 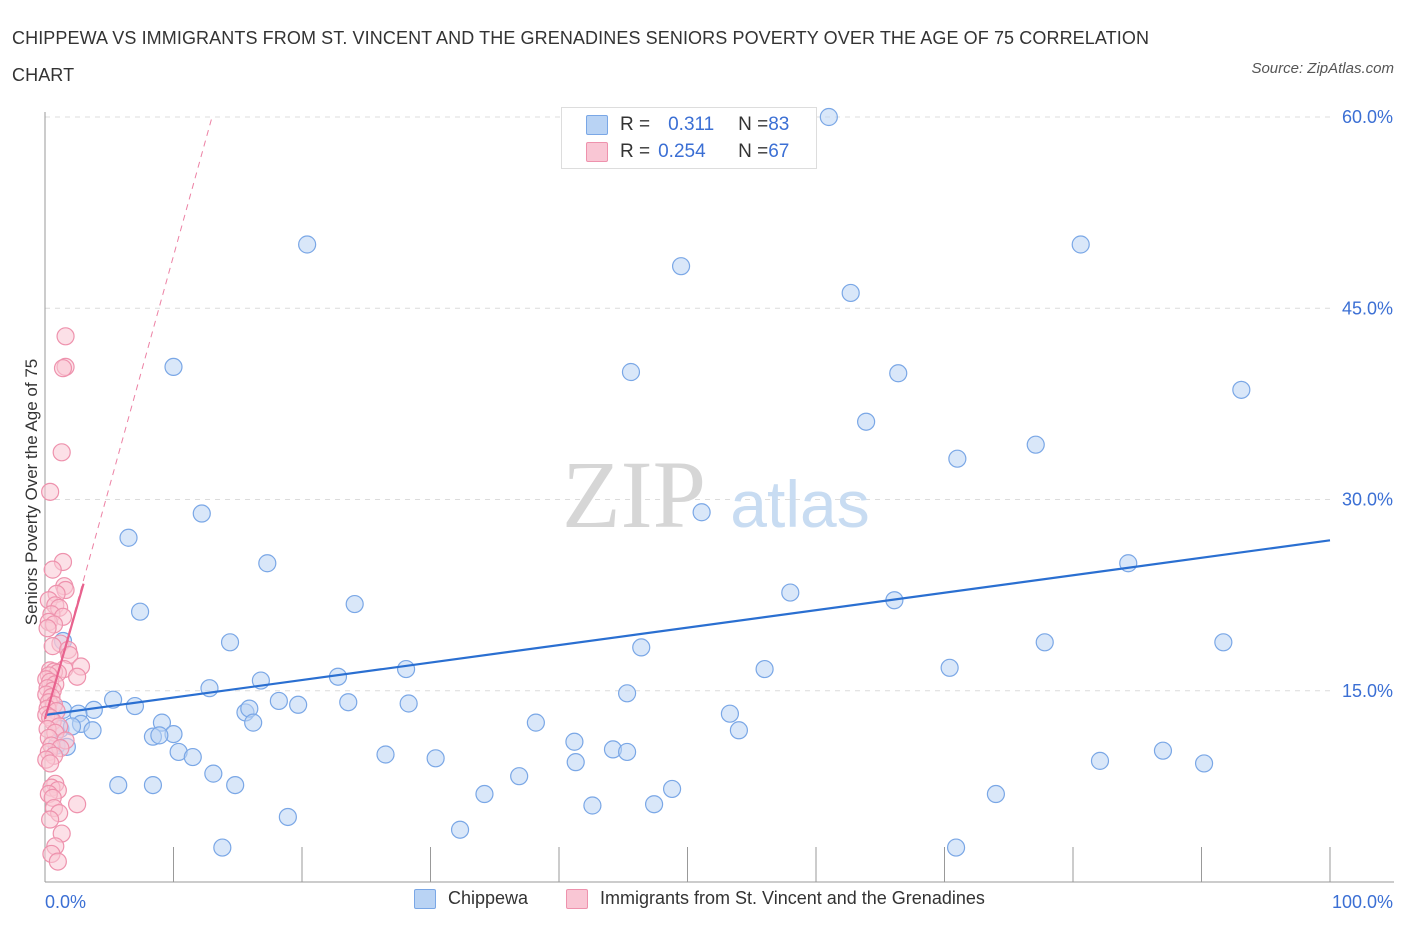 I want to click on legend-r-value: 0.254, so click(x=682, y=151).